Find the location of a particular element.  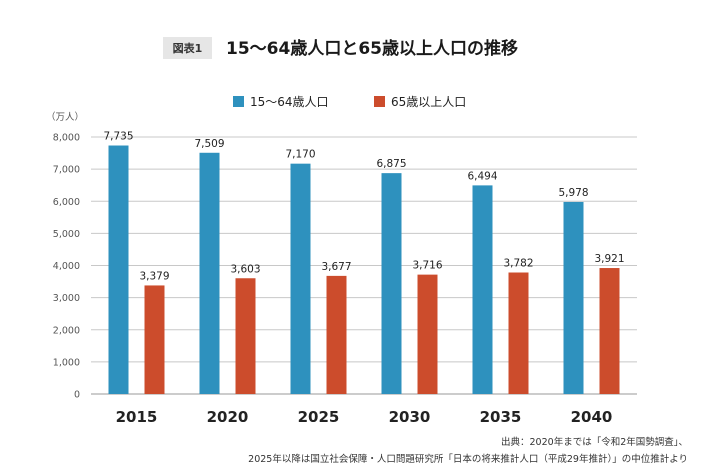

x-tick-label: 2020 is located at coordinates (228, 417).